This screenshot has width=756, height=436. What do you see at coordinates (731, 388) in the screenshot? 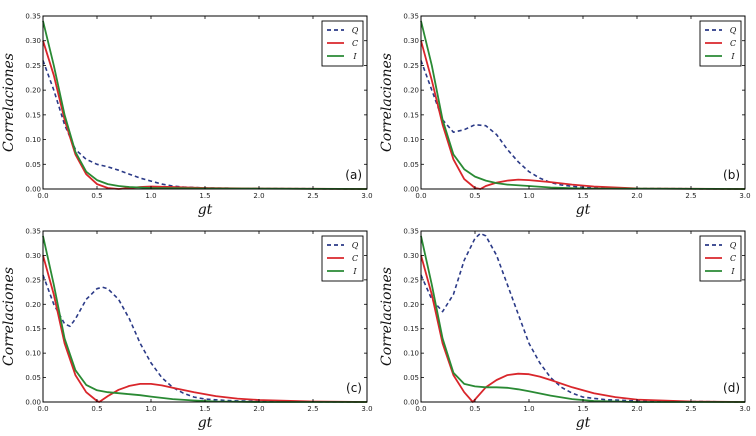
I see `panel-label: (d)` at bounding box center [731, 388].